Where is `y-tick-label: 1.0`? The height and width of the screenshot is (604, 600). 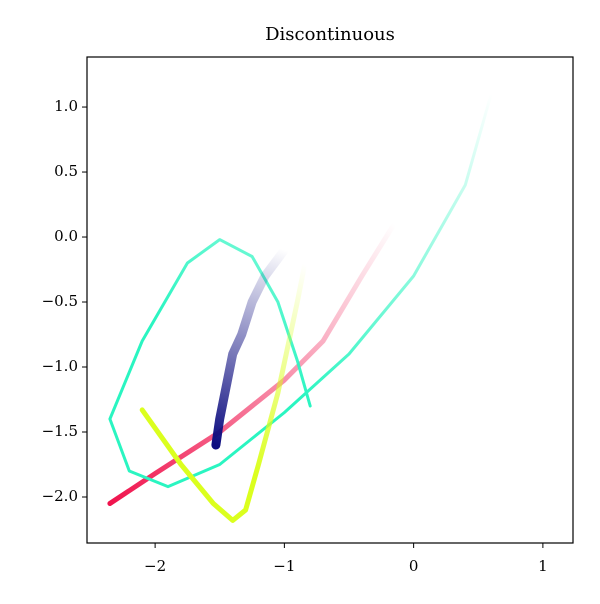
y-tick-label: 1.0 is located at coordinates (66, 106).